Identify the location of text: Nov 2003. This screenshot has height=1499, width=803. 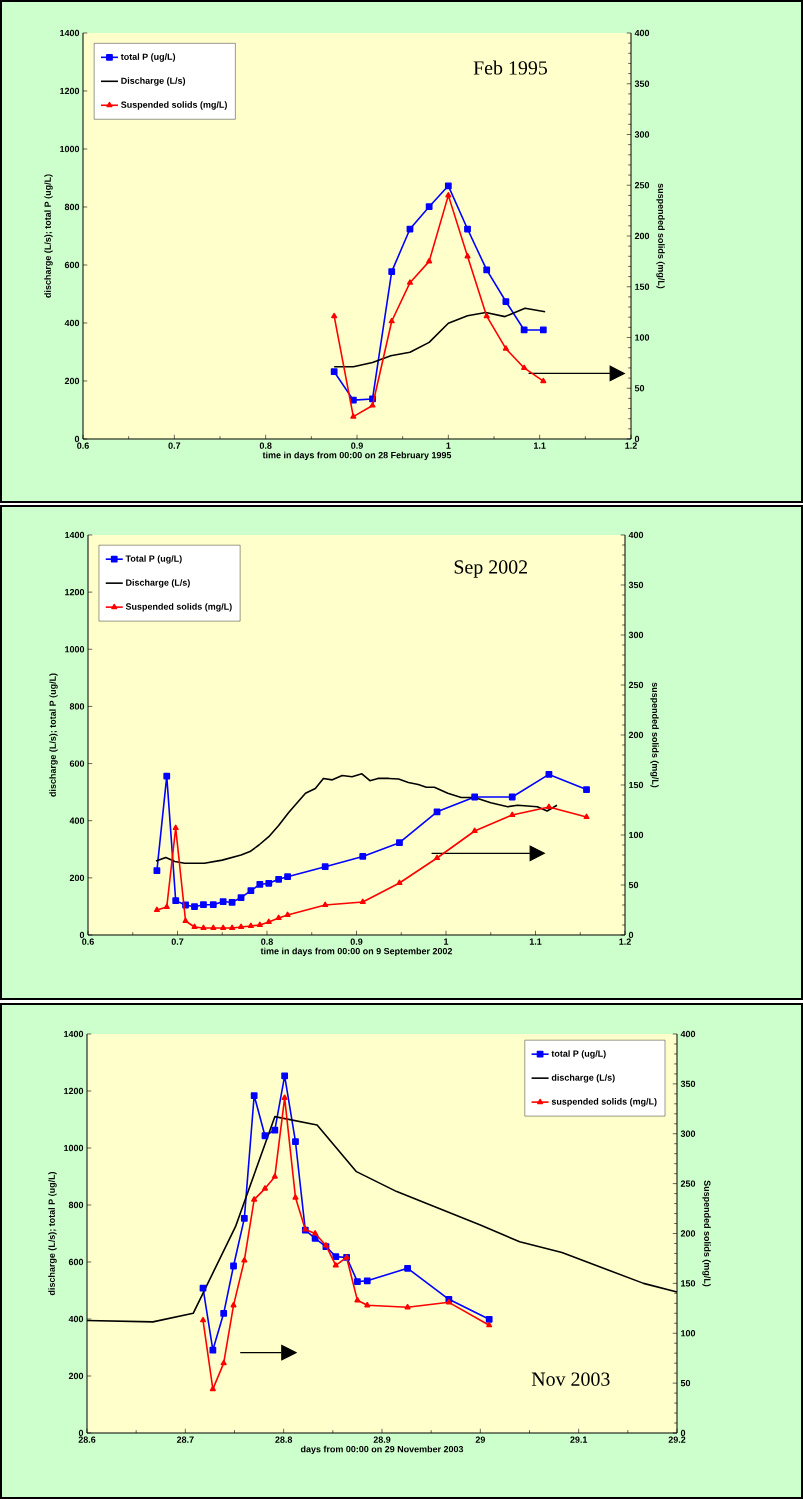
(570, 1379).